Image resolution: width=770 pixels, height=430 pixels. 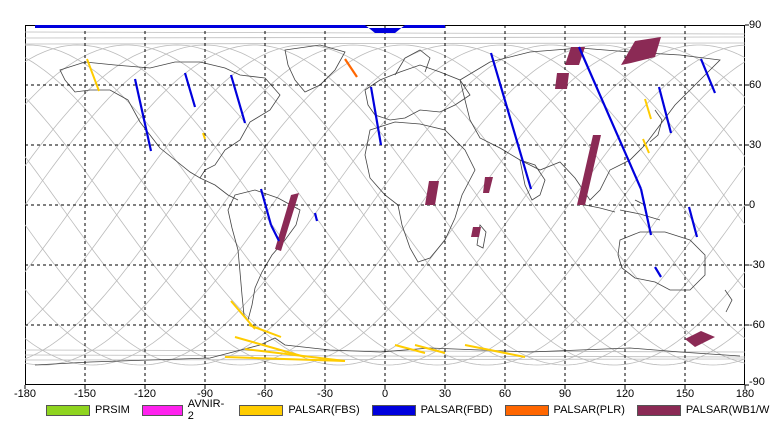 What do you see at coordinates (445, 394) in the screenshot?
I see `x-tick-label: 30` at bounding box center [445, 394].